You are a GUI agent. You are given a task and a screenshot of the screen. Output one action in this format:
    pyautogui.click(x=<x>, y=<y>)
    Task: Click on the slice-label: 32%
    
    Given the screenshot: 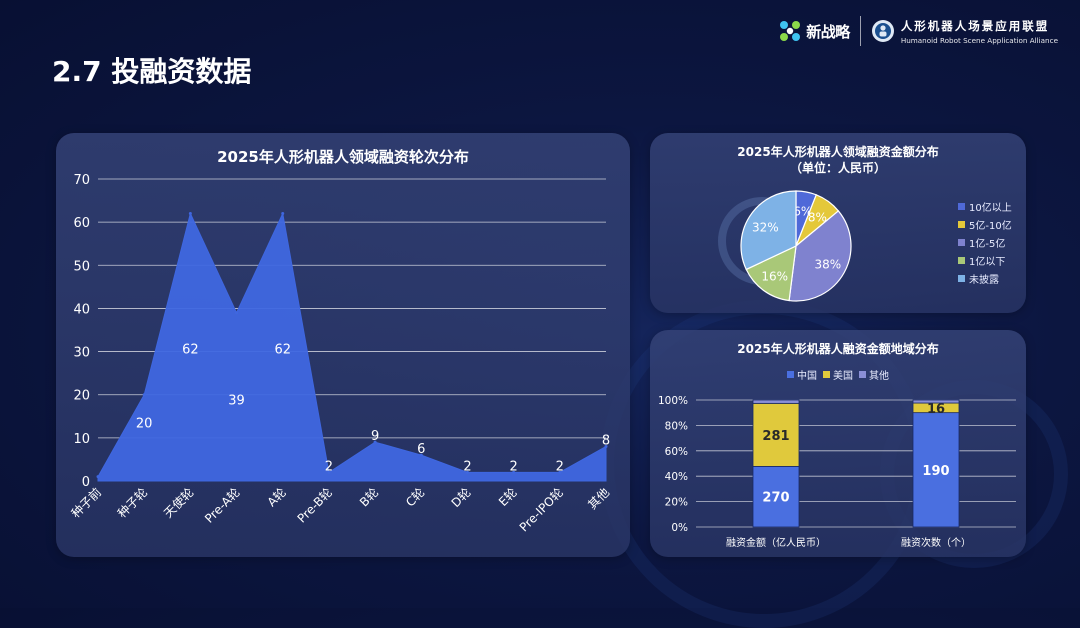 What is the action you would take?
    pyautogui.click(x=765, y=228)
    